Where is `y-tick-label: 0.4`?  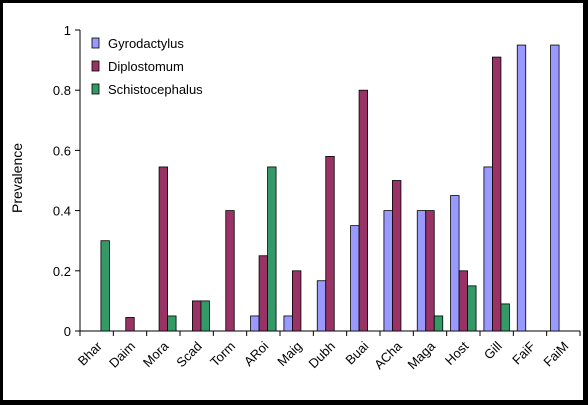 y-tick-label: 0.4 is located at coordinates (62, 211).